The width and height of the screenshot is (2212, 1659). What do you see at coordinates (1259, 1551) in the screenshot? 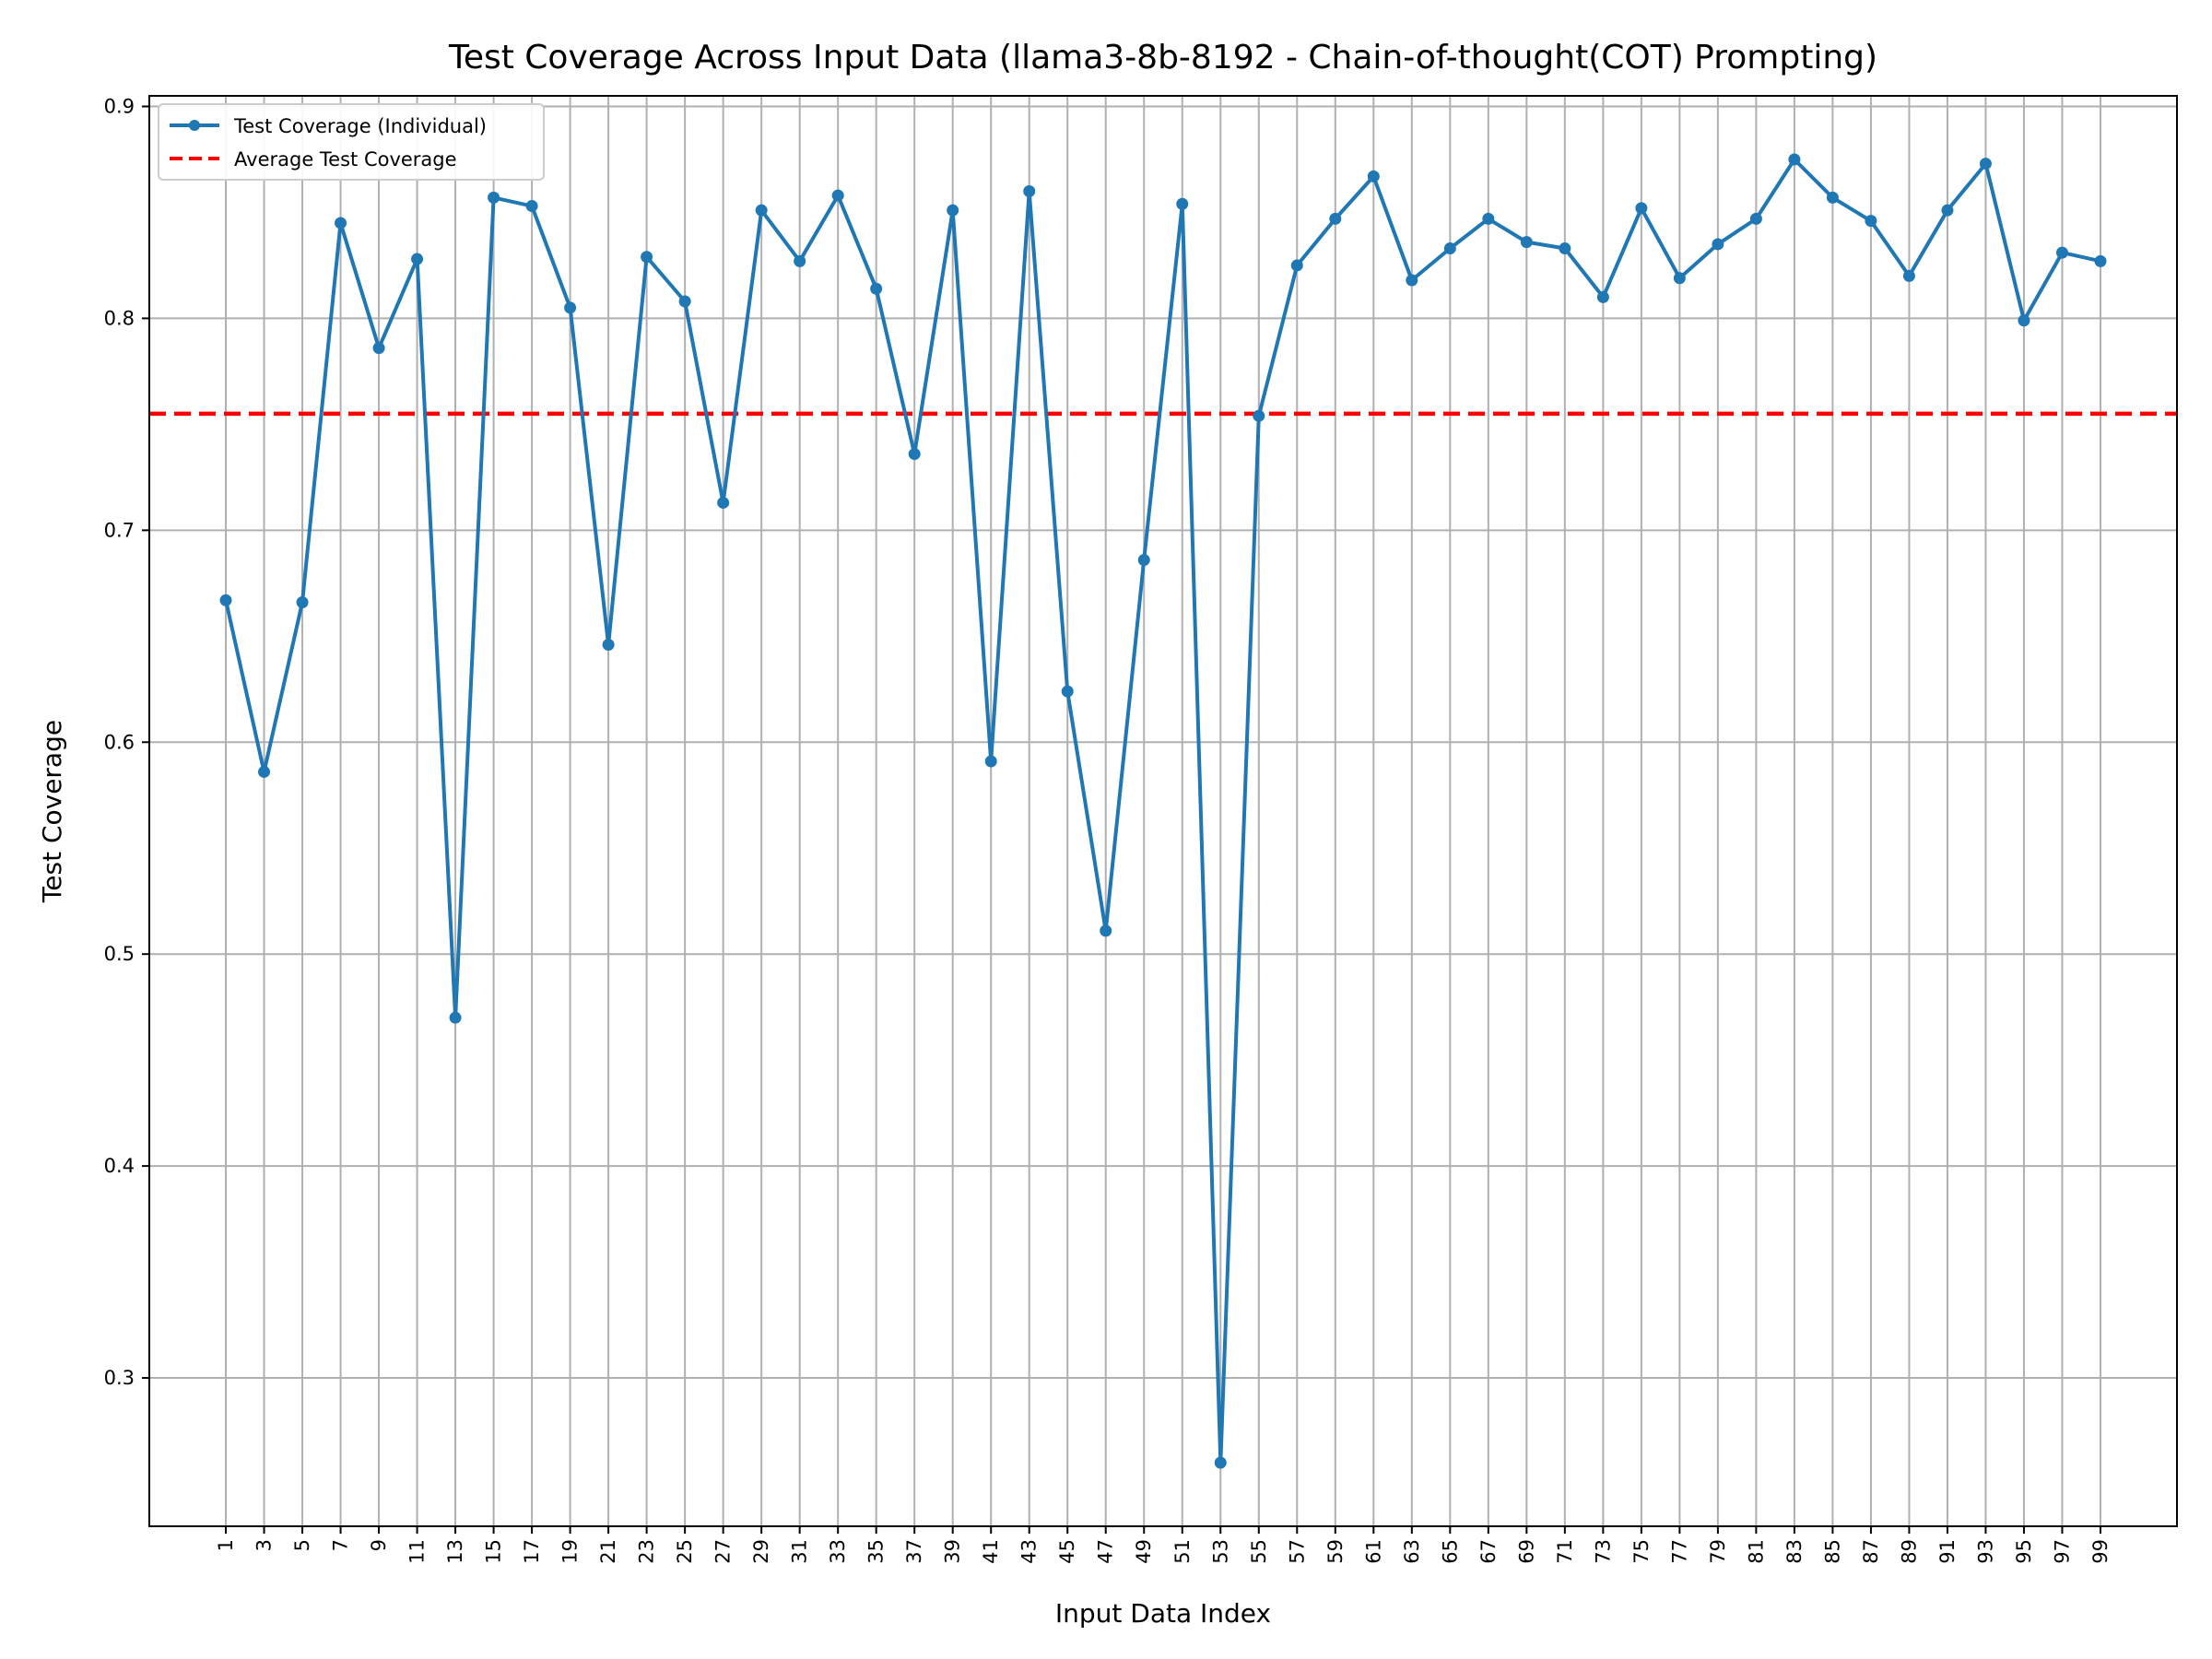
I see `x-tick-label: 55` at bounding box center [1259, 1551].